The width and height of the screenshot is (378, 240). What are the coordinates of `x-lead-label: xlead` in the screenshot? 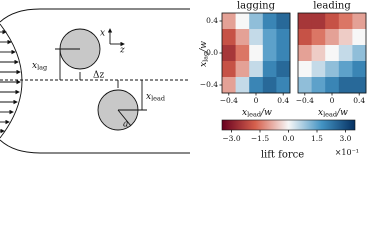 It's located at (155, 97).